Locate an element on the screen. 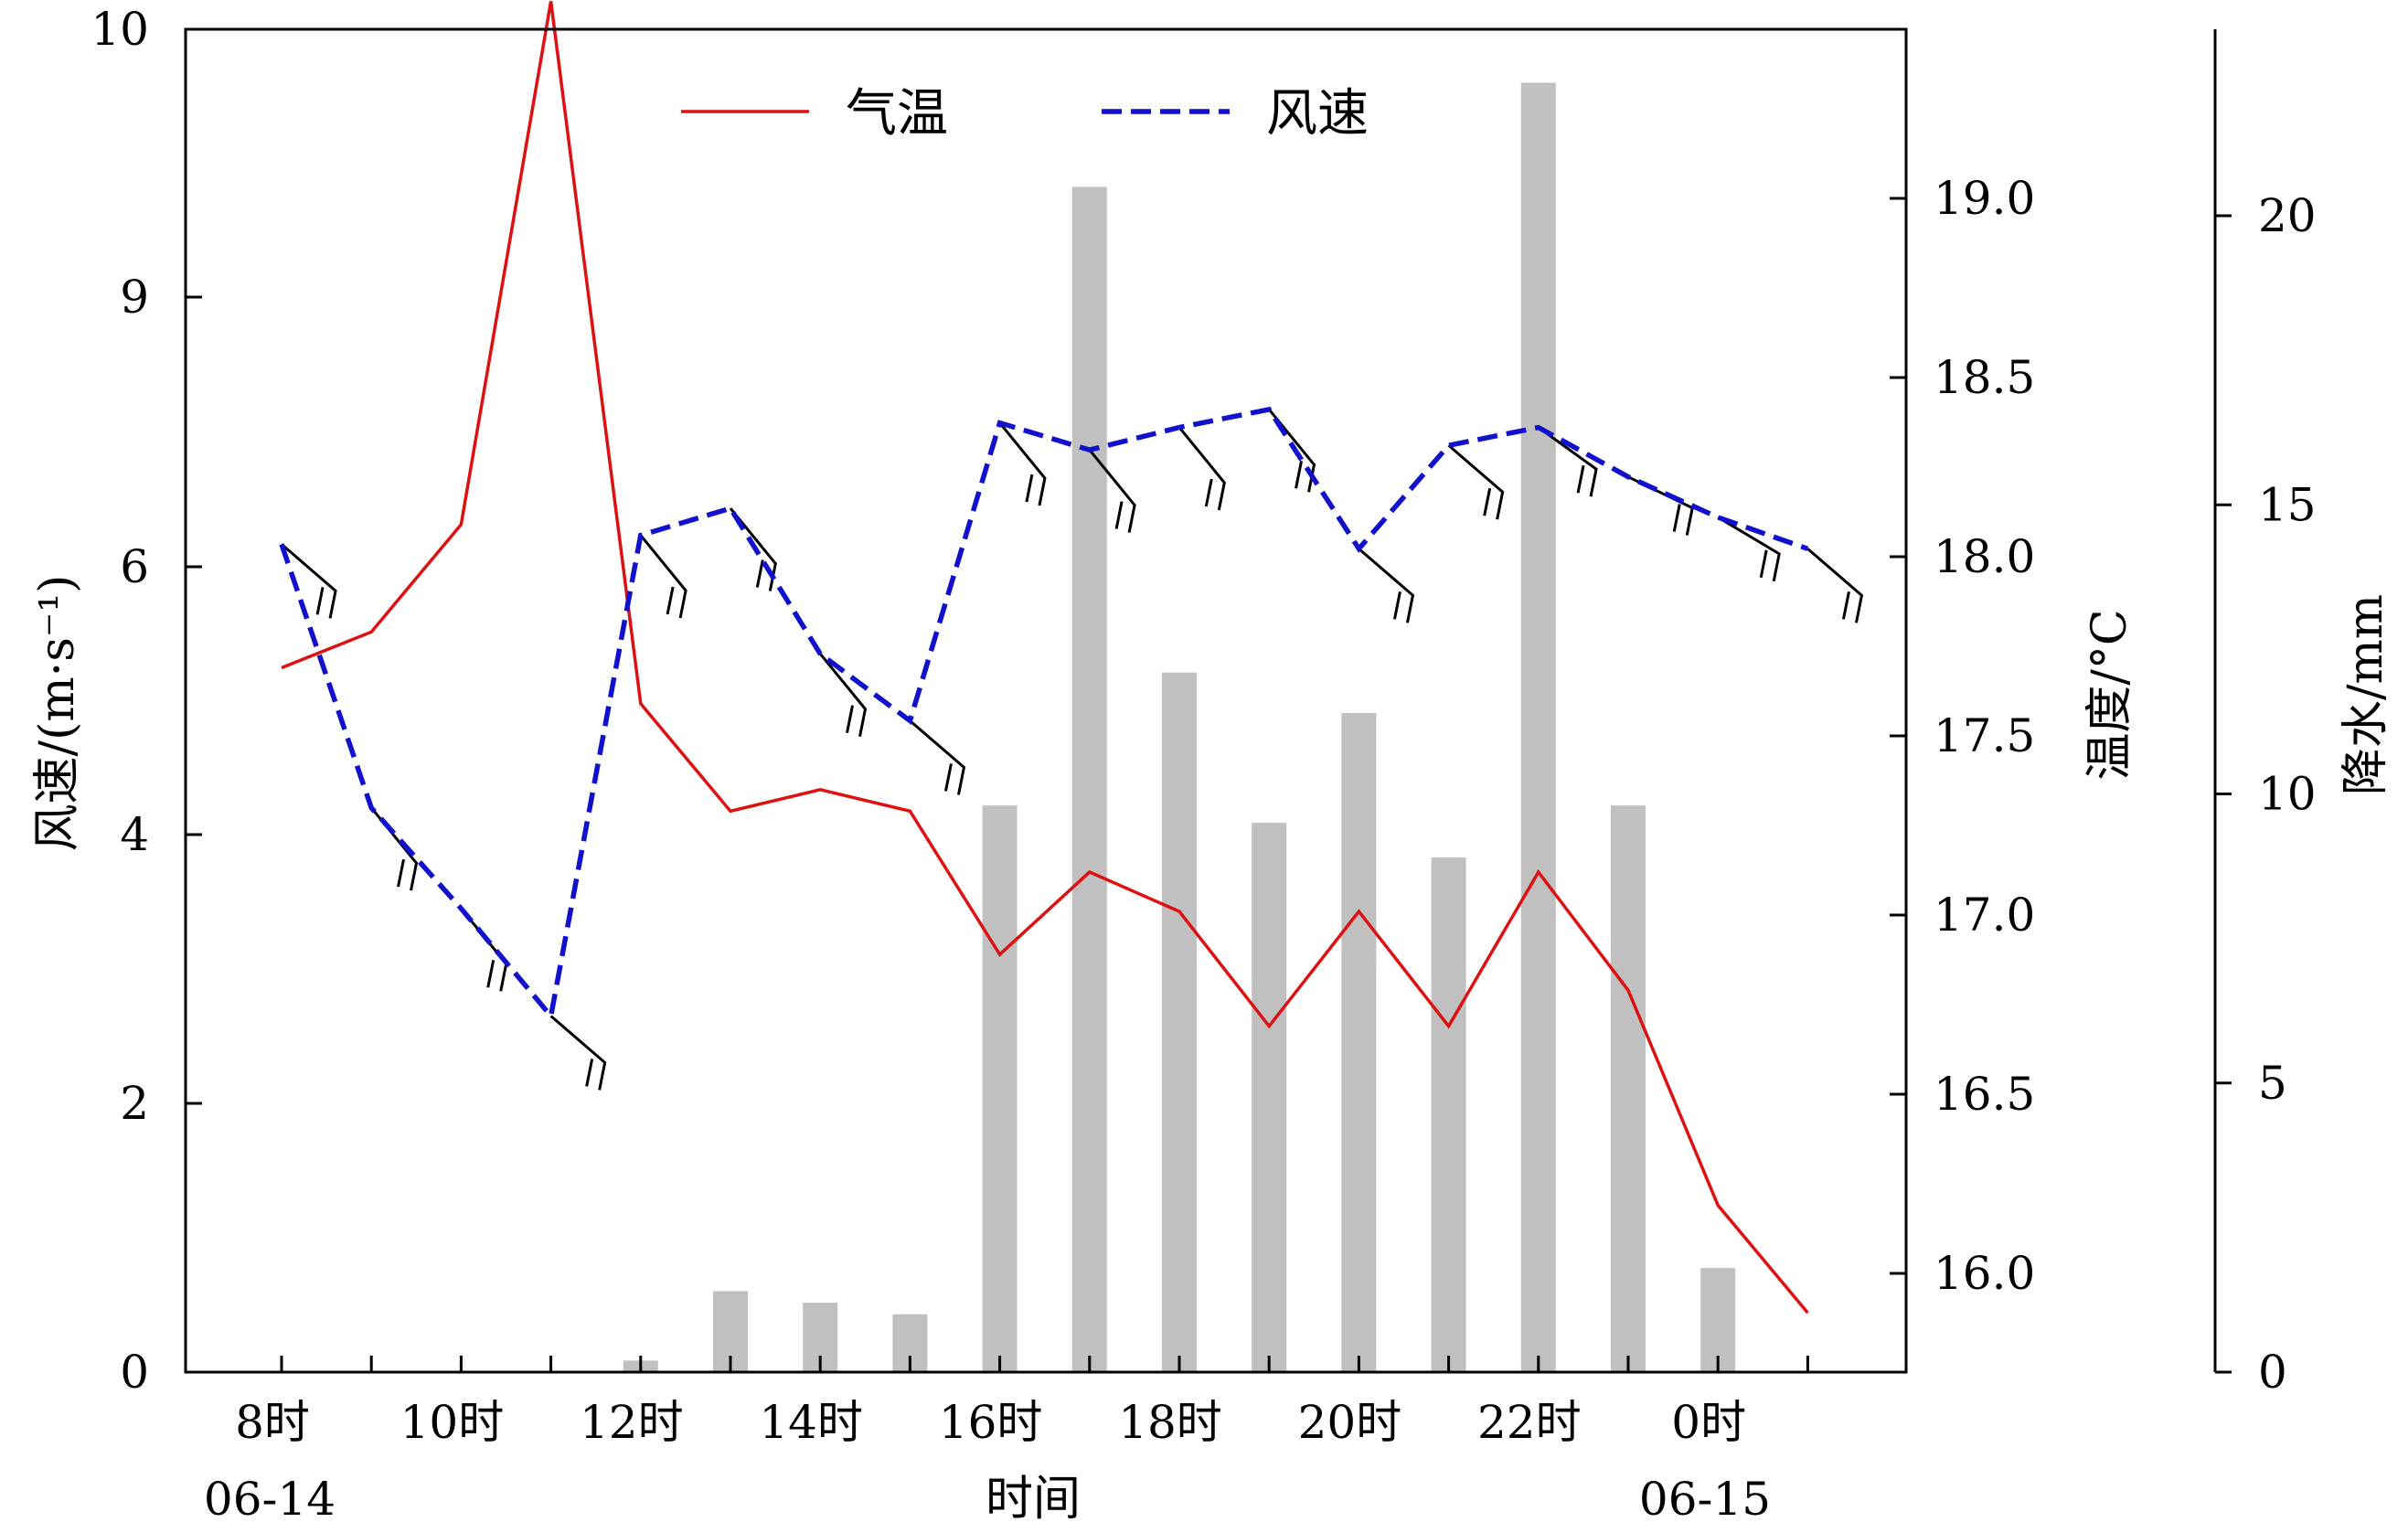 The height and width of the screenshot is (1533, 2408). legend-label-wind: 风速 is located at coordinates (1317, 114).